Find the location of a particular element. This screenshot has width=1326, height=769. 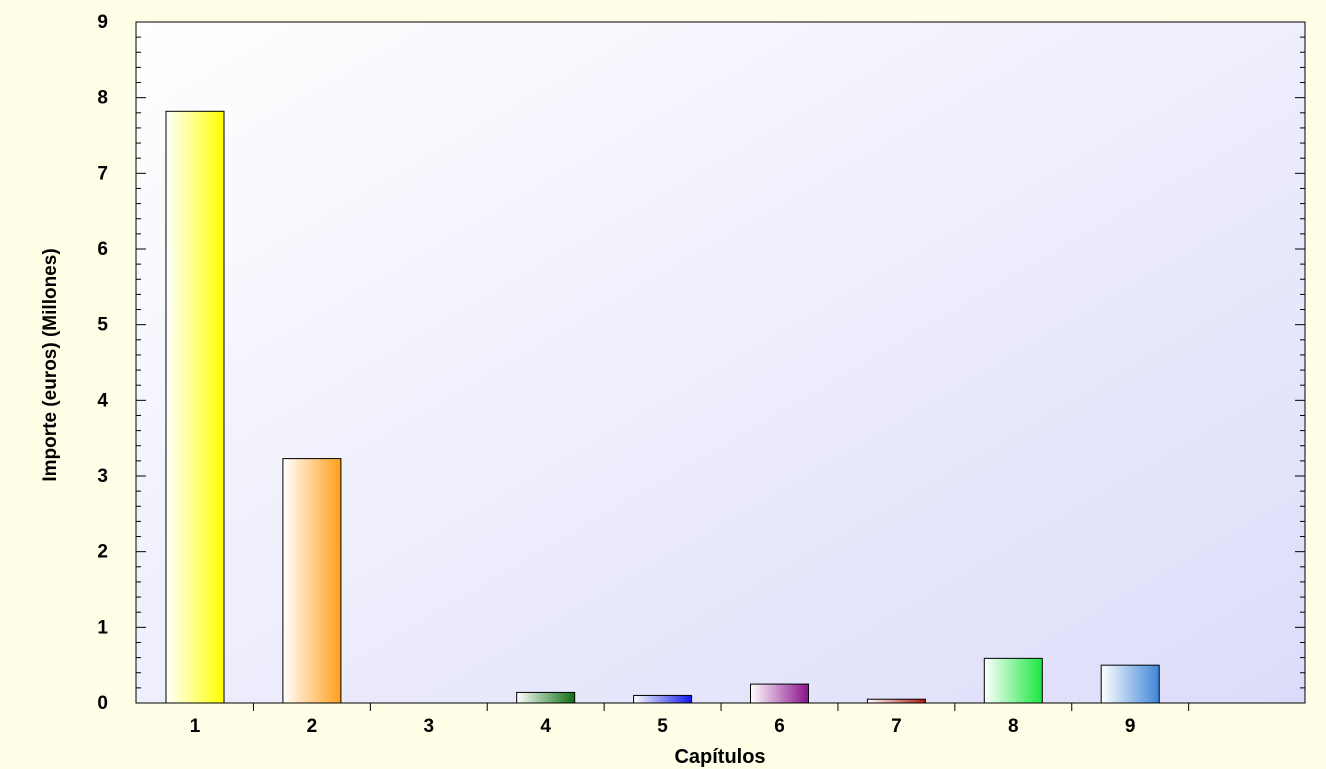

y-tick-label: 2 is located at coordinates (102, 552).